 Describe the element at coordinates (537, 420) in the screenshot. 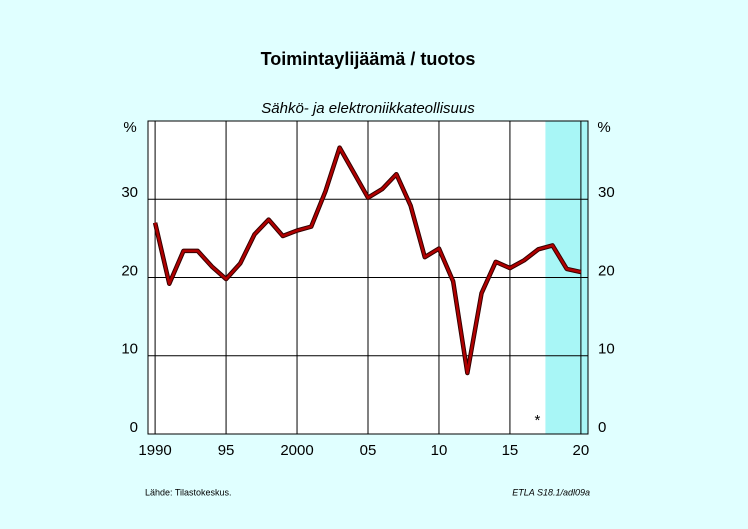

I see `annotation: *` at that location.